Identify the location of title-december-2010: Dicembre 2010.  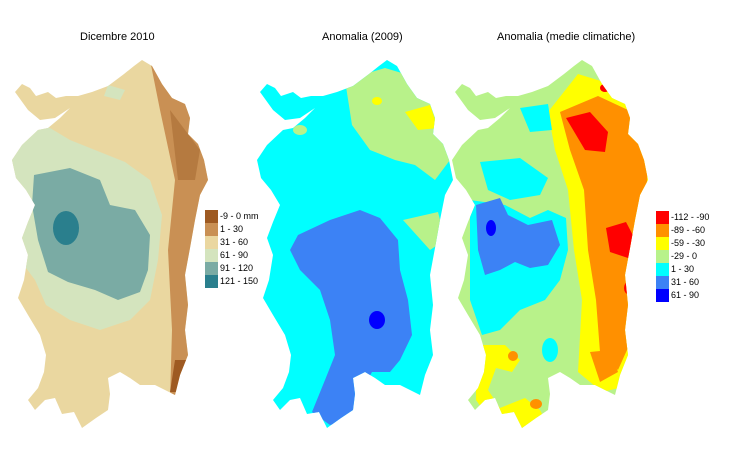
(117, 37).